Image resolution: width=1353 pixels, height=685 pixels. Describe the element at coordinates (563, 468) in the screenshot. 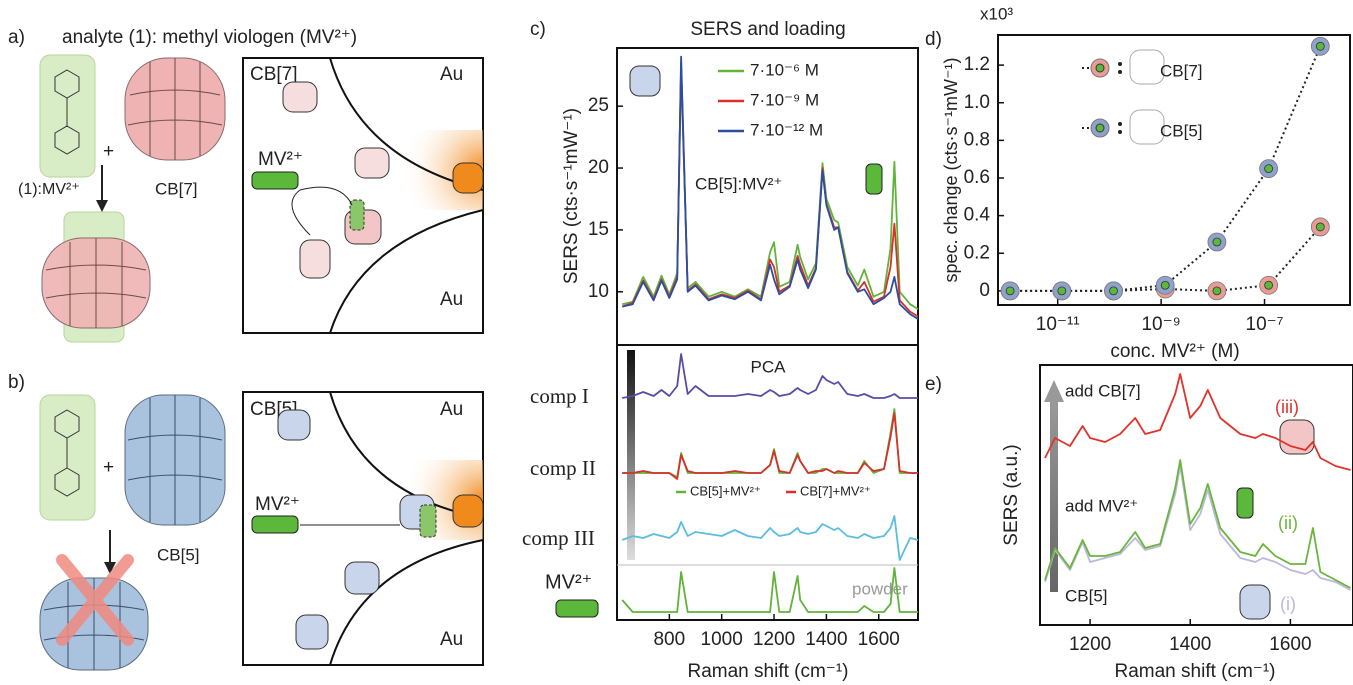

I see `row-label: comp II` at that location.